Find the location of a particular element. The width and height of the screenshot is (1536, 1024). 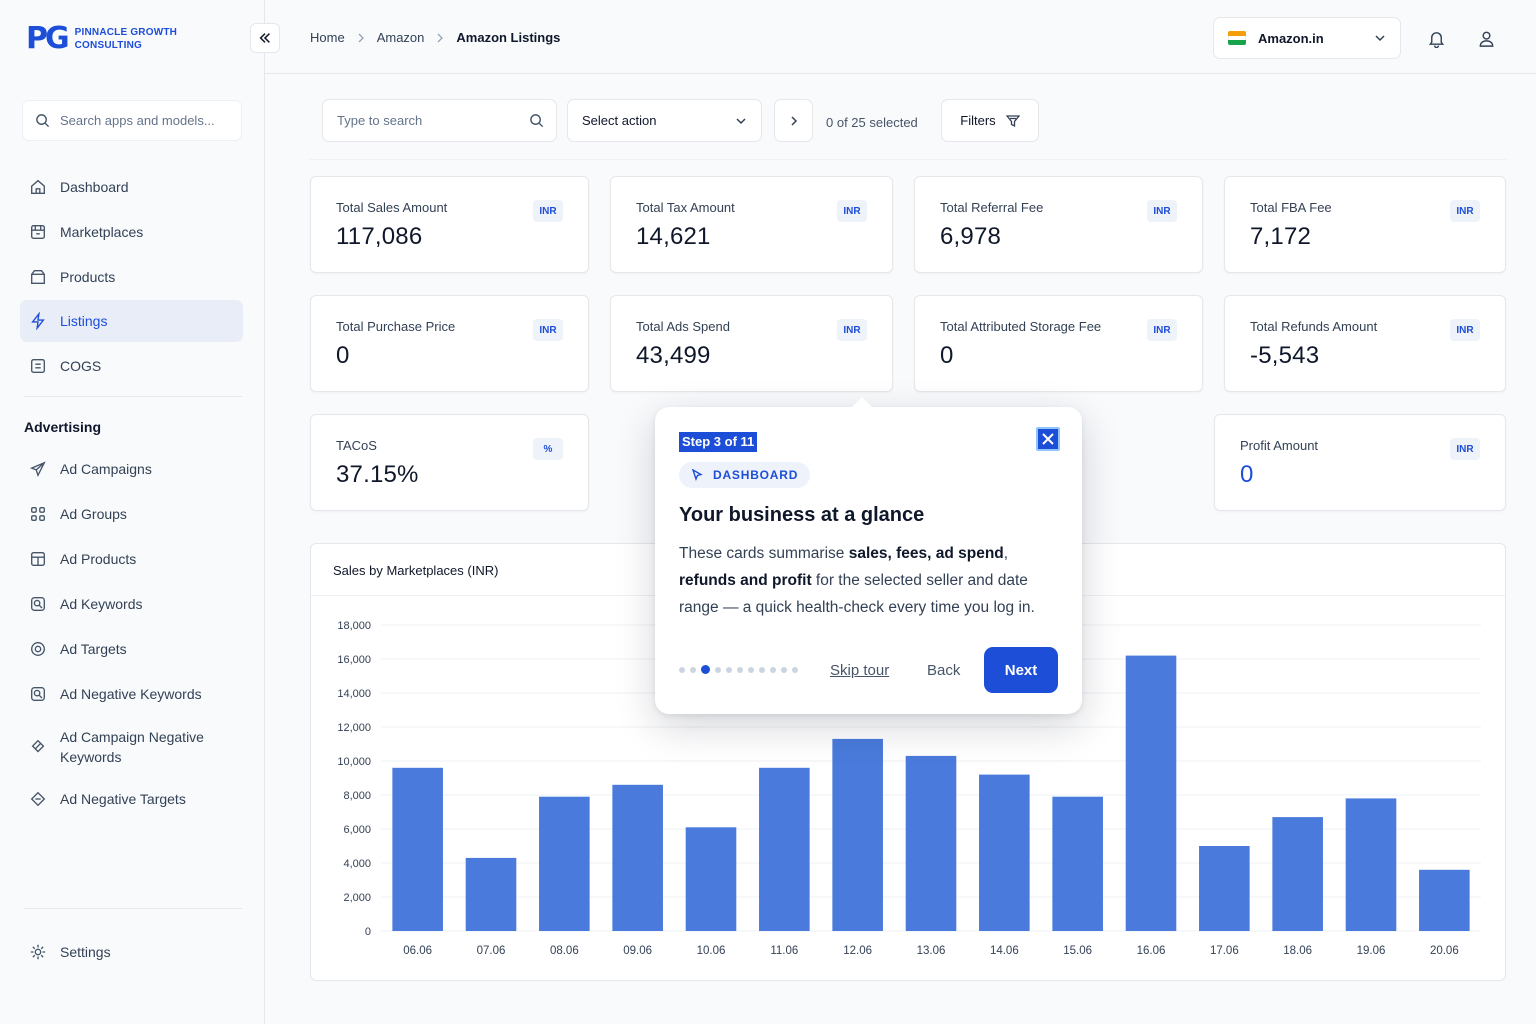

x-tick-label: 18.06 is located at coordinates (1297, 951).